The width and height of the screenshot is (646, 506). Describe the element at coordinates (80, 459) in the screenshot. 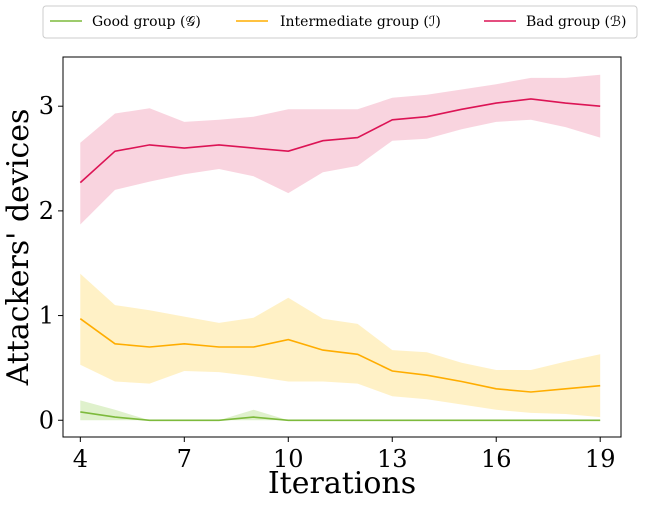

I see `x-tick-label: 4` at that location.